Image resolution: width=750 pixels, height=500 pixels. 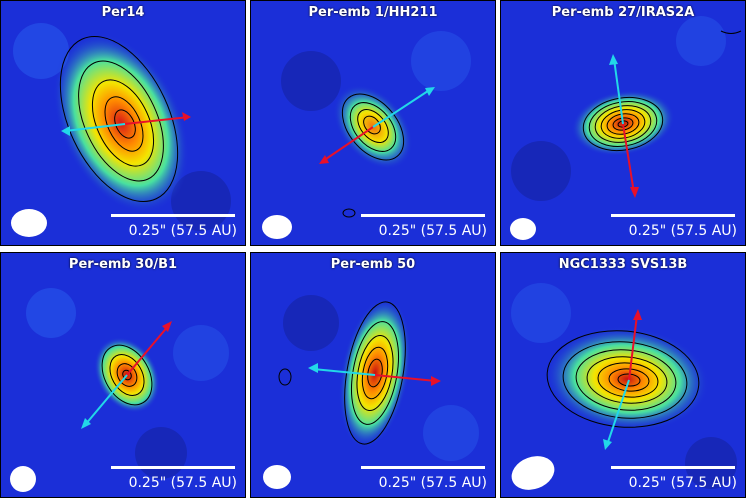 I want to click on panel-title: NGC1333 SVS13B, so click(x=623, y=264).